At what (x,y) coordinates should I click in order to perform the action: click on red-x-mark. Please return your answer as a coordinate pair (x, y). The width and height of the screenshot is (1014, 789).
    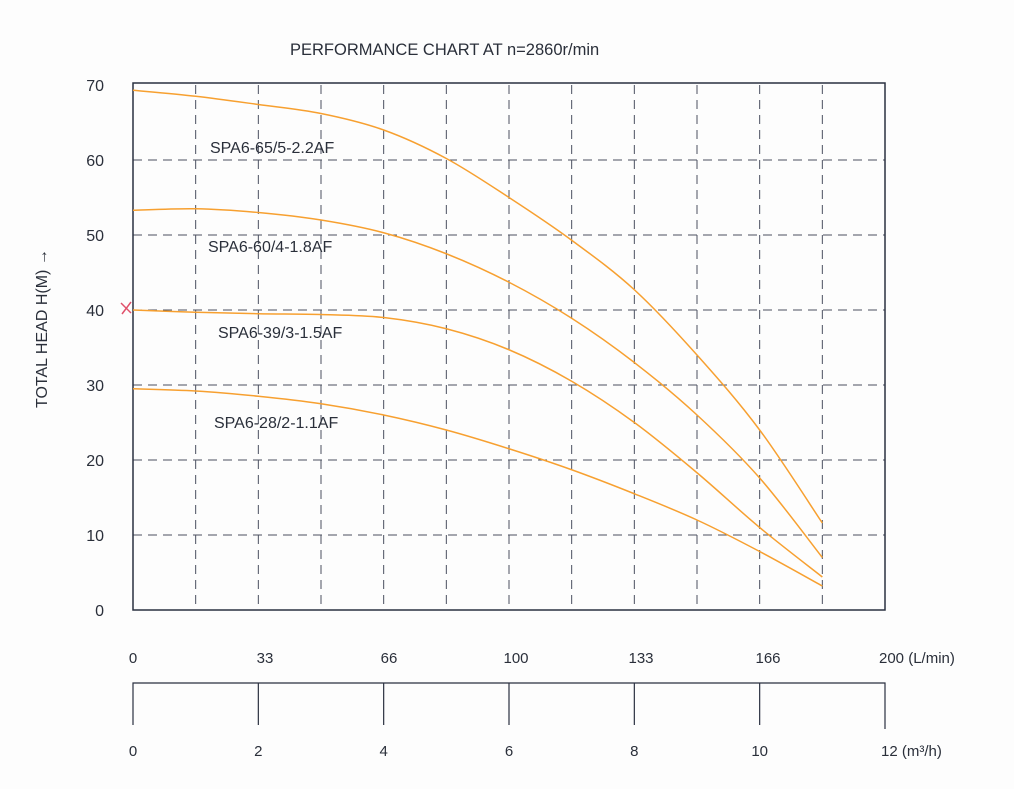
    Looking at the image, I should click on (126, 308).